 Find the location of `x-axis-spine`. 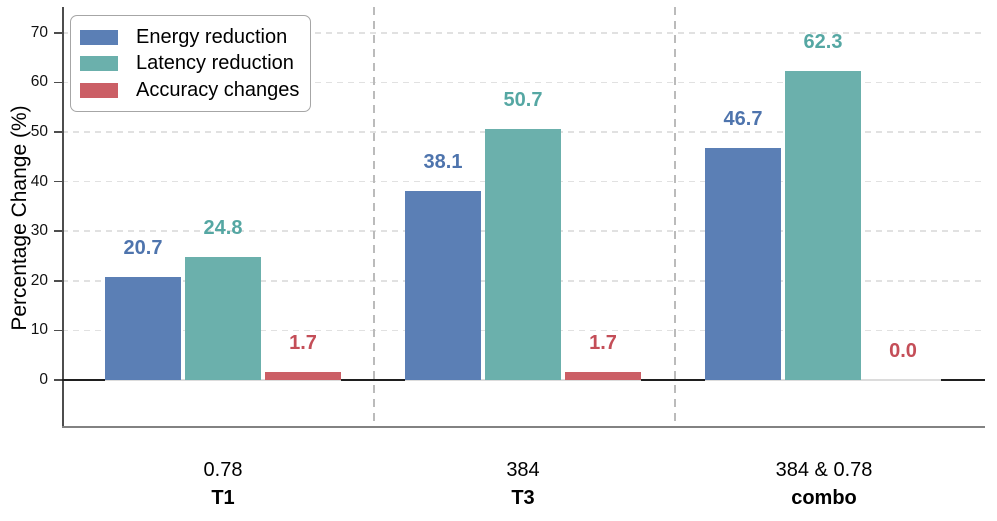

x-axis-spine is located at coordinates (523, 427).